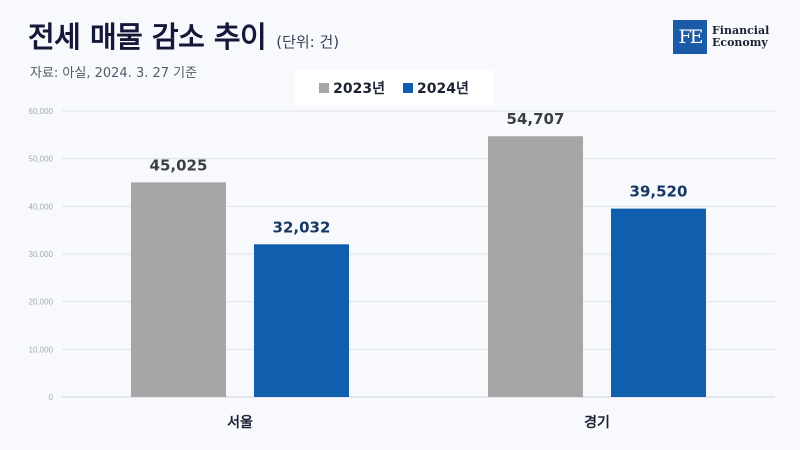 The image size is (800, 450). What do you see at coordinates (536, 119) in the screenshot?
I see `data-label: 54,707` at bounding box center [536, 119].